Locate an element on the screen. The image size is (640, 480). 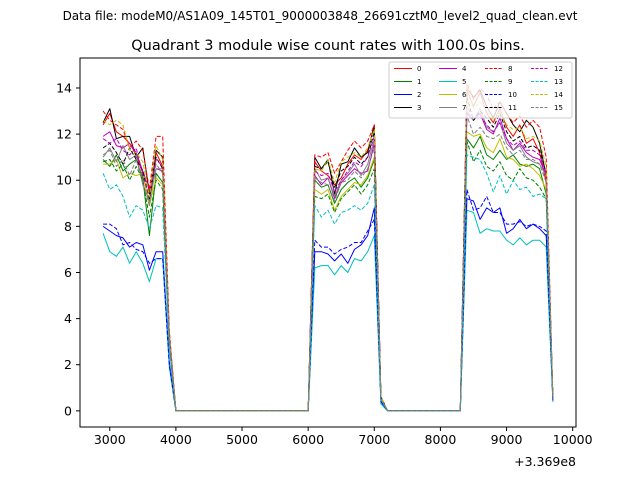
legend-label-14: 14 is located at coordinates (558, 95).